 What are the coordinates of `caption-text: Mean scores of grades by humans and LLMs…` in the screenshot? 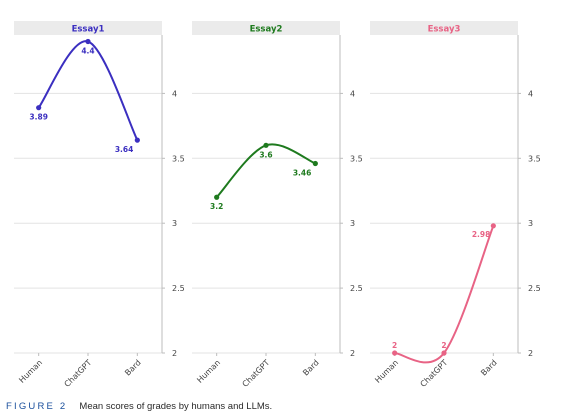 It's located at (176, 406).